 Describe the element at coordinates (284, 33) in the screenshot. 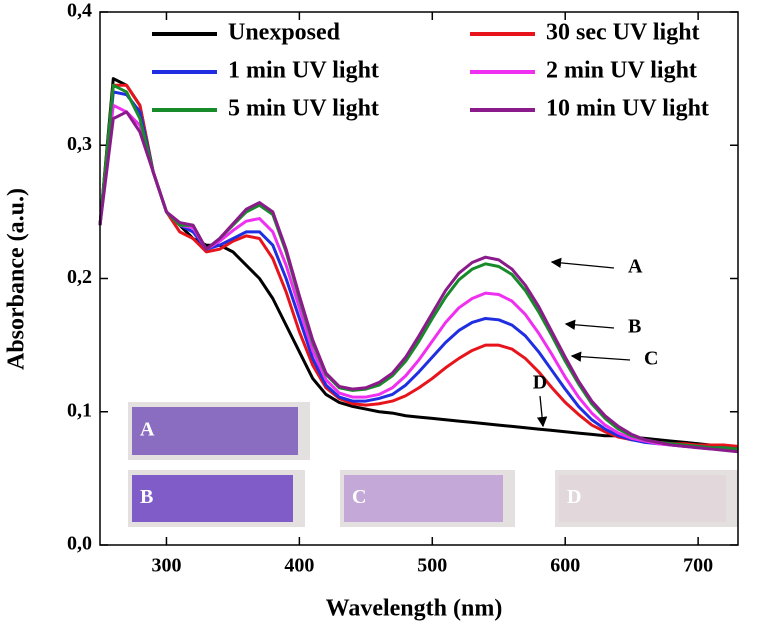

I see `legend-label: Unexposed` at that location.